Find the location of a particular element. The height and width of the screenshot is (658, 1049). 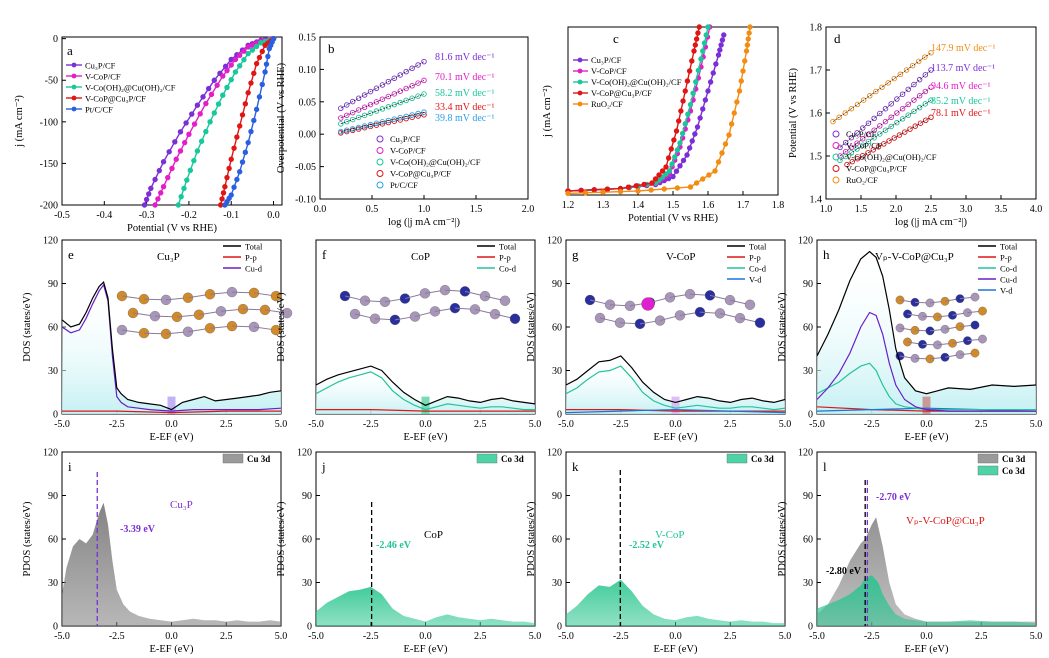

x-axis-label: E-EF (eV) is located at coordinates (425, 437).